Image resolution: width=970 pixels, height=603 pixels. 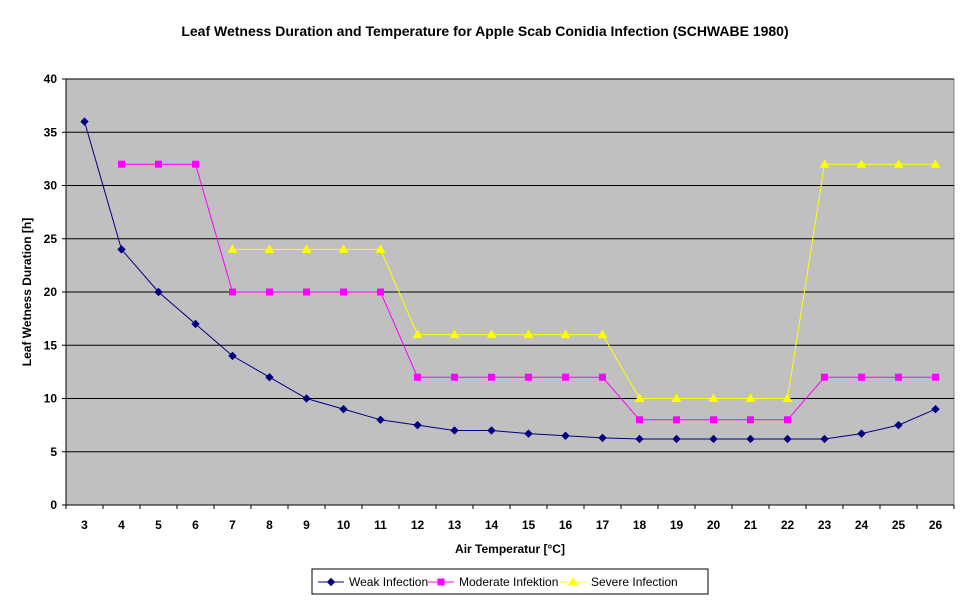 What do you see at coordinates (492, 525) in the screenshot?
I see `x-tick-label: 14` at bounding box center [492, 525].